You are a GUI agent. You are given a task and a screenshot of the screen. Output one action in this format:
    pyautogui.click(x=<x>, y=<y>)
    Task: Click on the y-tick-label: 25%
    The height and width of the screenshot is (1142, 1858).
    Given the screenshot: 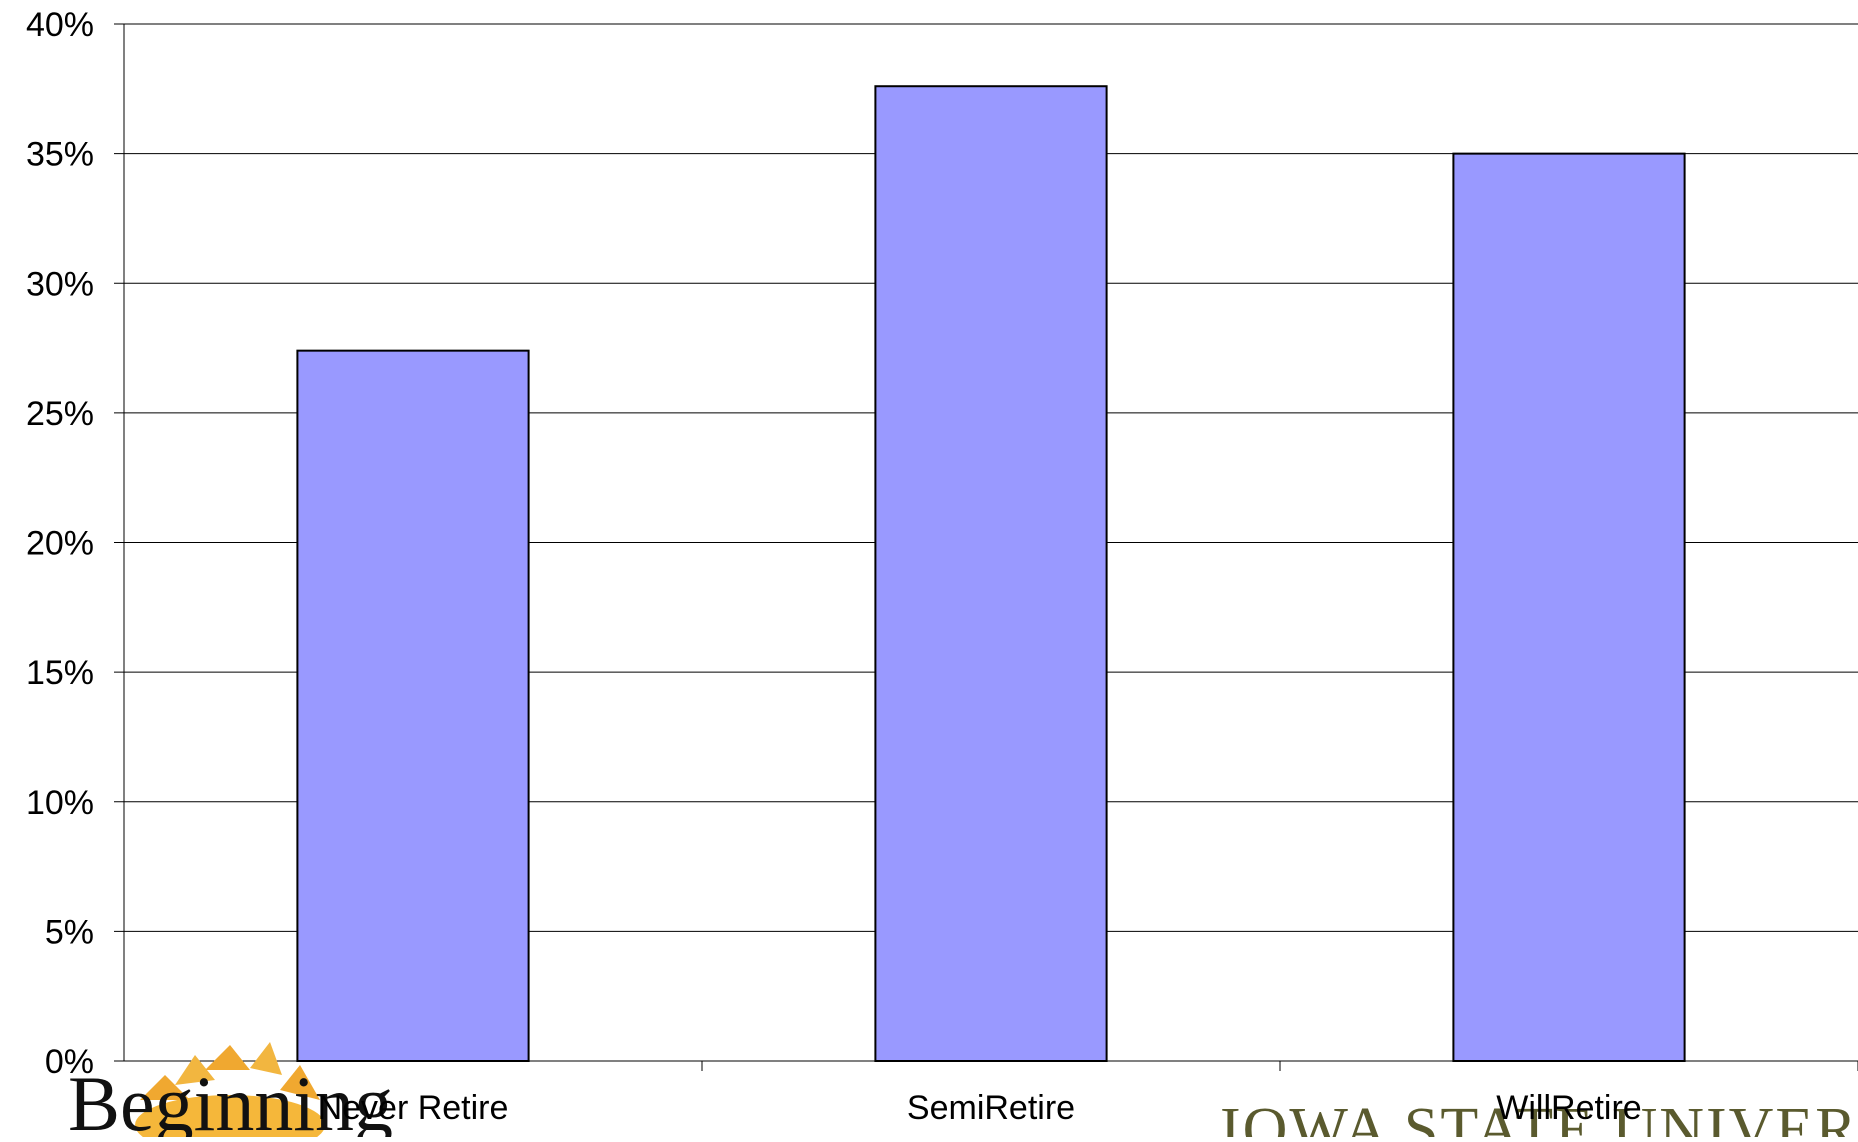 What is the action you would take?
    pyautogui.click(x=60, y=414)
    